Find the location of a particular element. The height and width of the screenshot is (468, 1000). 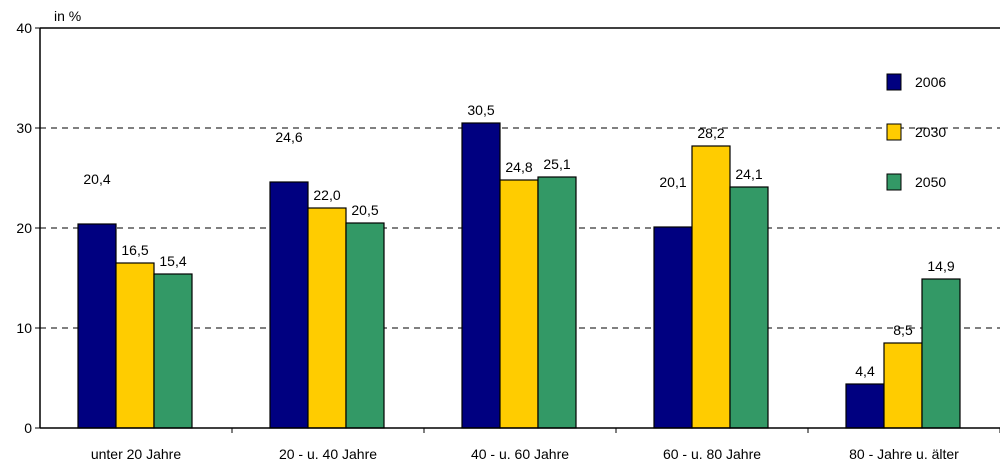

data-label: 28,2 is located at coordinates (710, 133).